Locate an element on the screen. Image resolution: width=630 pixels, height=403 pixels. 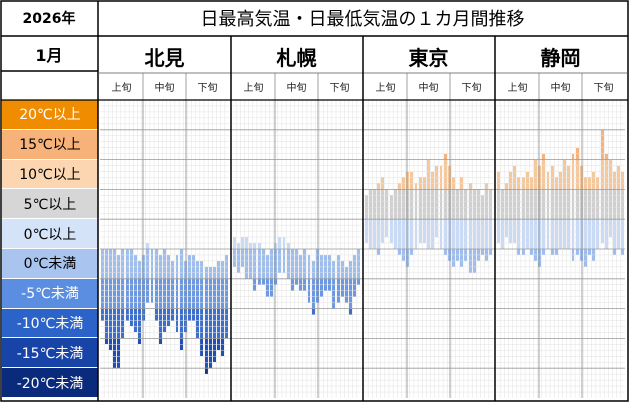
y-band-label: 15℃以上 is located at coordinates (50, 144).